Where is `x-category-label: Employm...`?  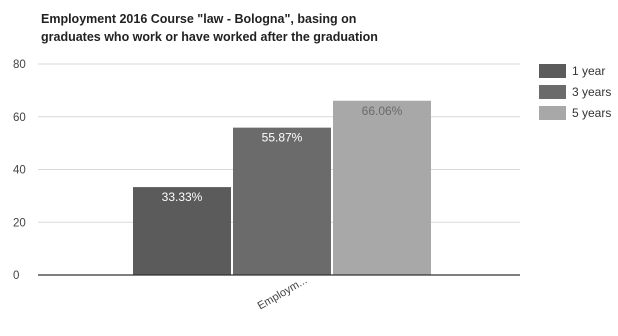 x-category-label: Employm... is located at coordinates (283, 293).